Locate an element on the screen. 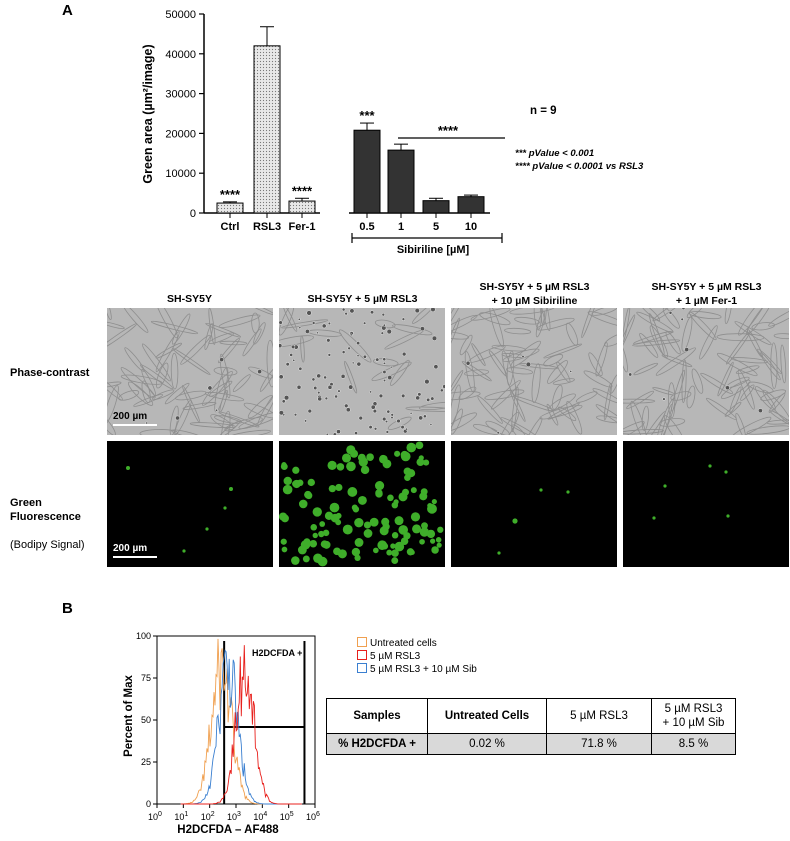 The width and height of the screenshot is (790, 841). legend-swatch-rsl3-sib is located at coordinates (362, 668).